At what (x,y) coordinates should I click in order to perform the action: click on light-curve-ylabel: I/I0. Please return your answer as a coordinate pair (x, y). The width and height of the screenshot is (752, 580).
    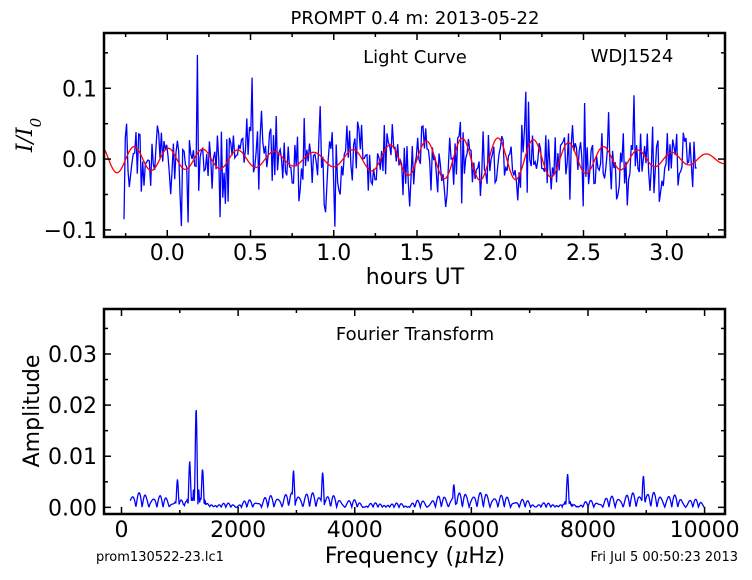
    Looking at the image, I should click on (29, 135).